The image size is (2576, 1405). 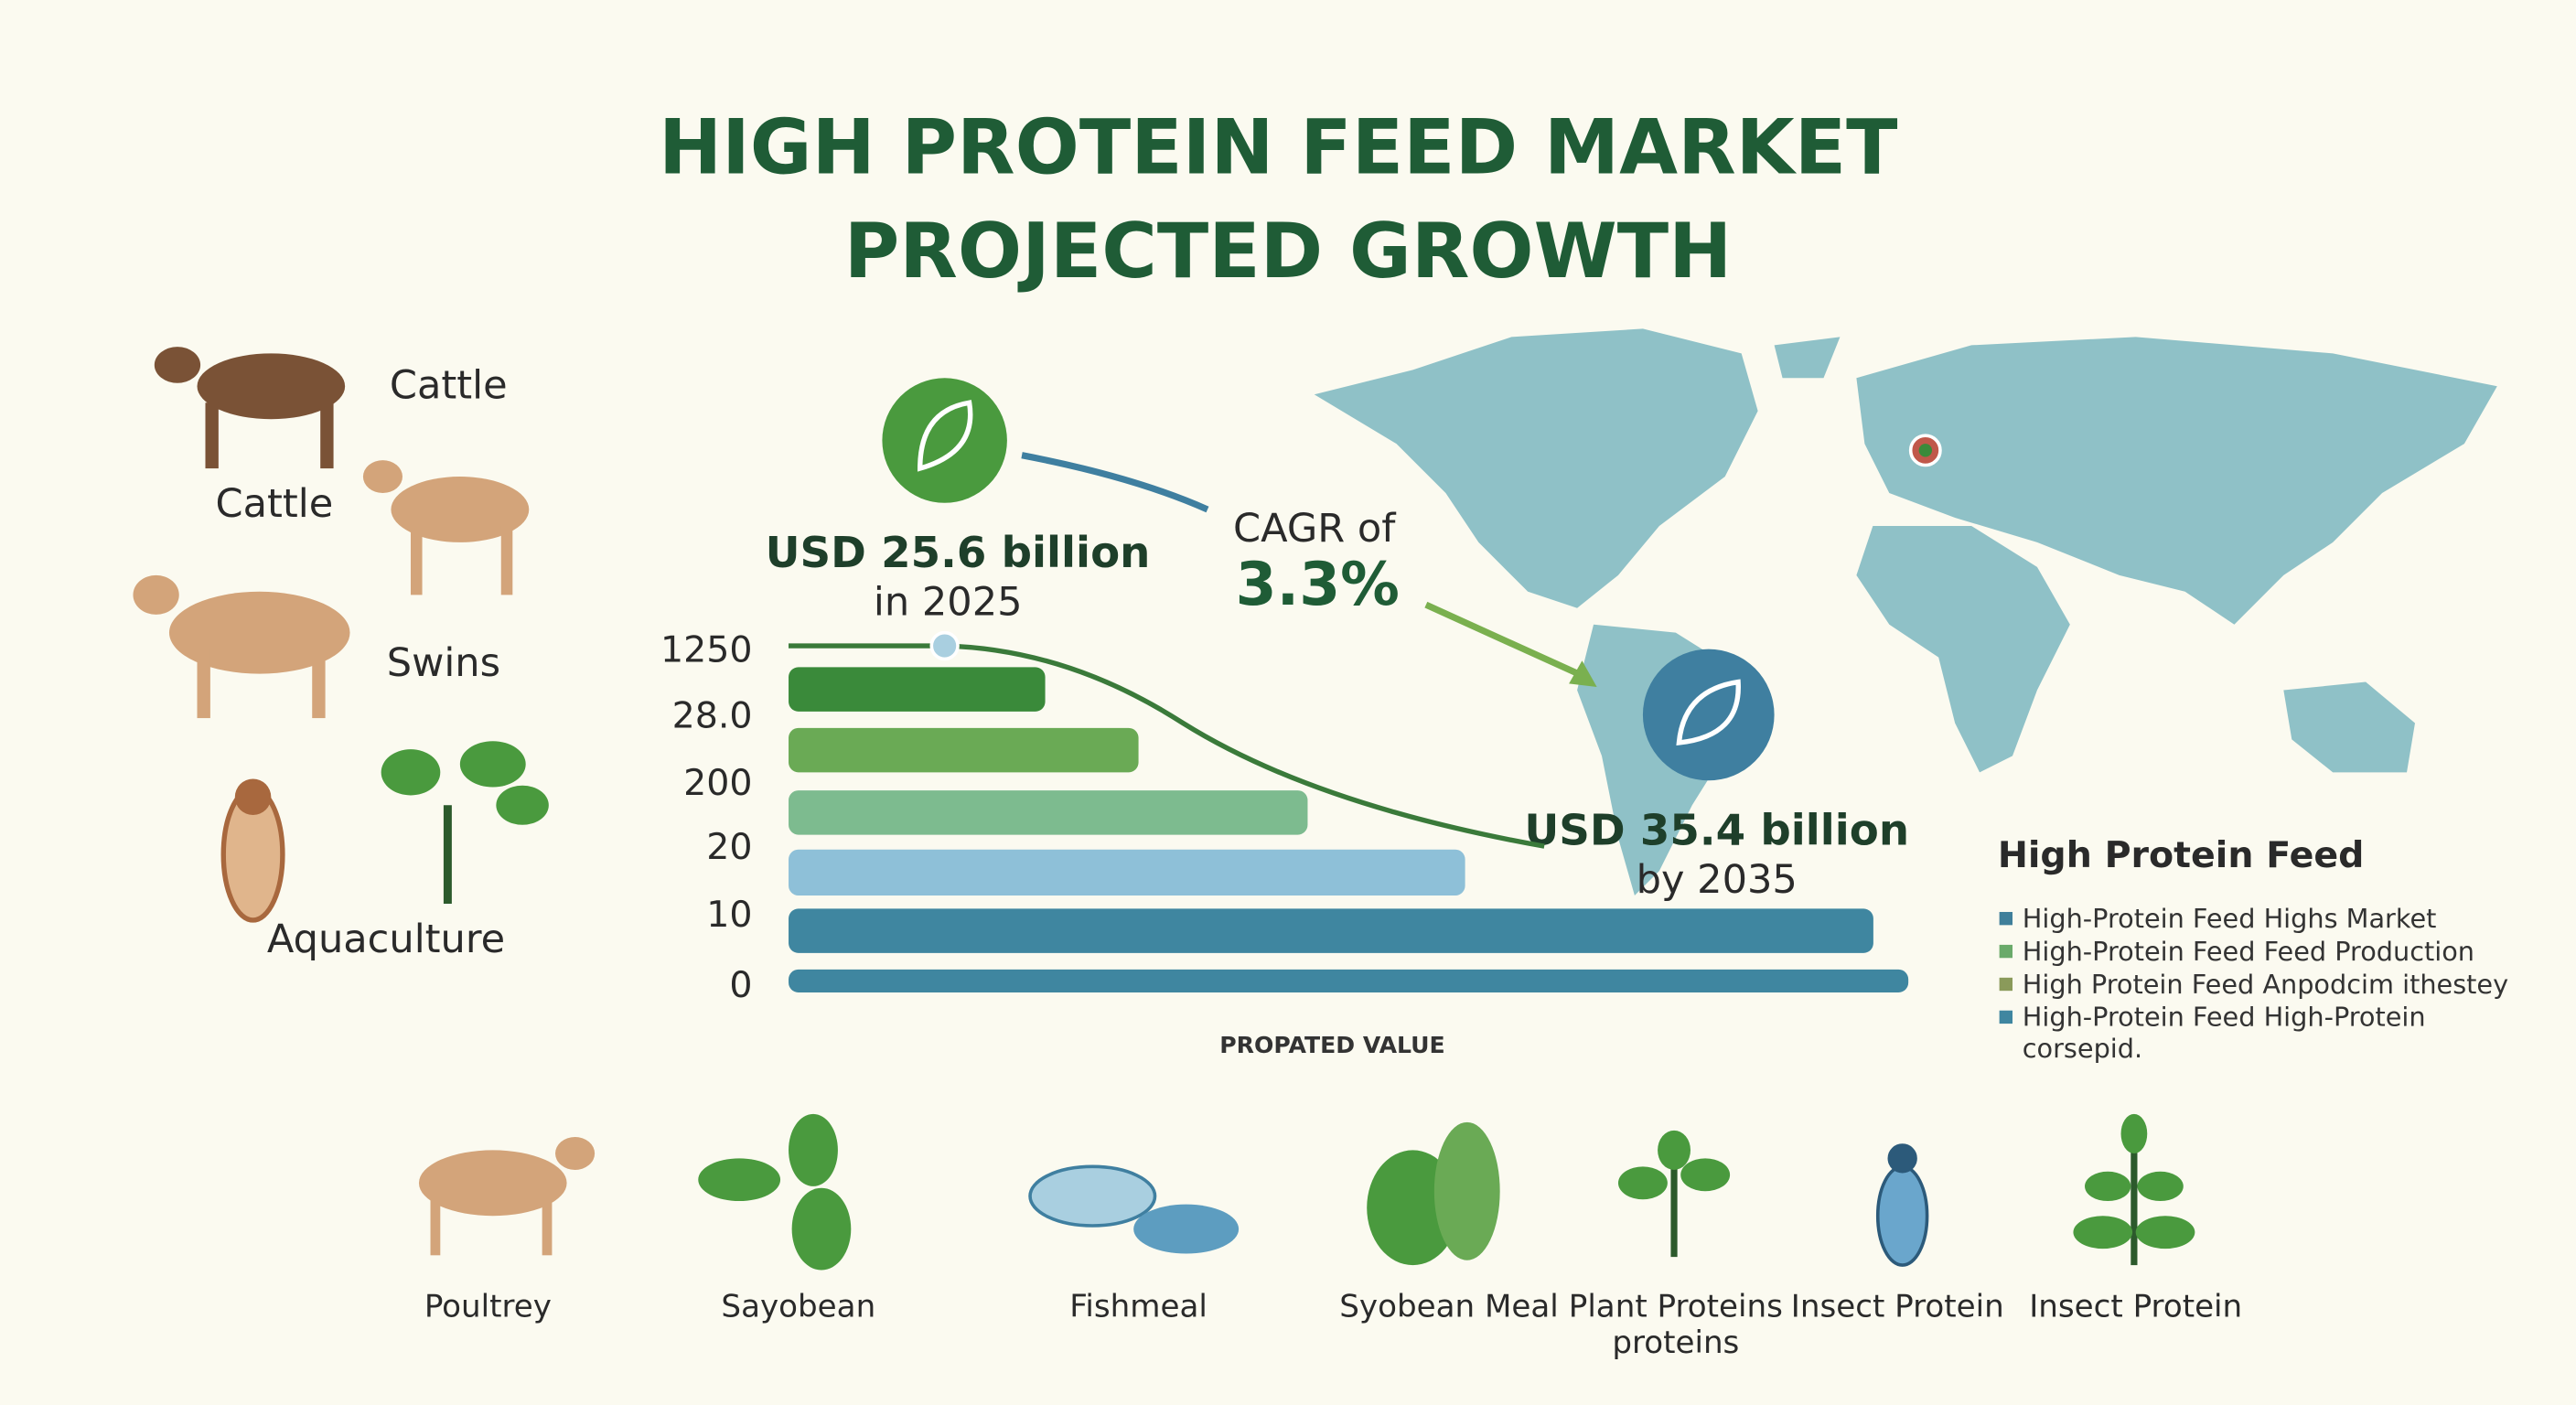 What do you see at coordinates (1717, 880) in the screenshot?
I see `end-year: by 2035` at bounding box center [1717, 880].